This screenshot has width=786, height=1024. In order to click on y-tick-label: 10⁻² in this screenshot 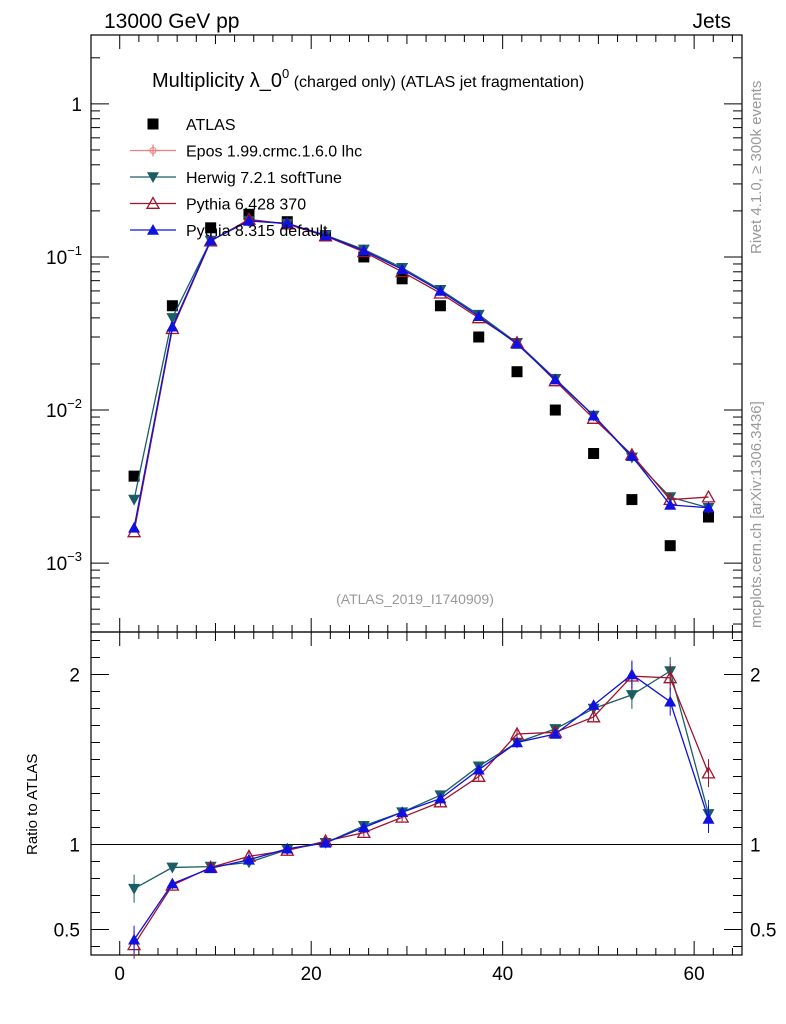, I will do `click(64, 409)`.